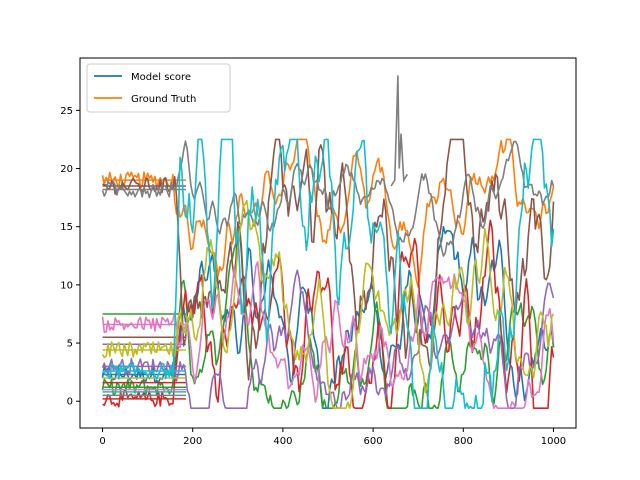  Describe the element at coordinates (66, 285) in the screenshot. I see `y-tick-label: 10` at that location.